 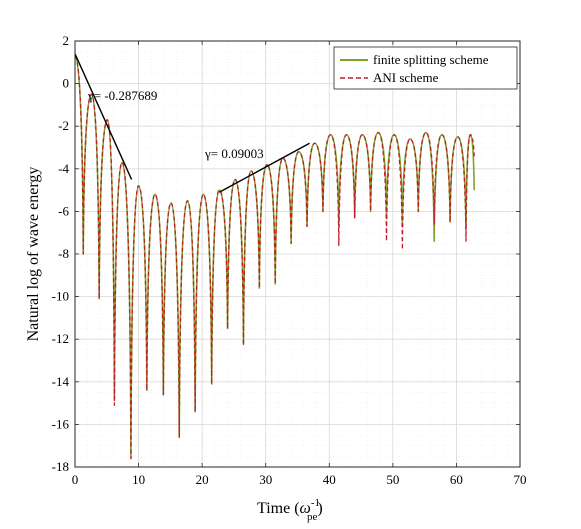 What do you see at coordinates (138, 479) in the screenshot?
I see `x-tick-label: 10` at bounding box center [138, 479].